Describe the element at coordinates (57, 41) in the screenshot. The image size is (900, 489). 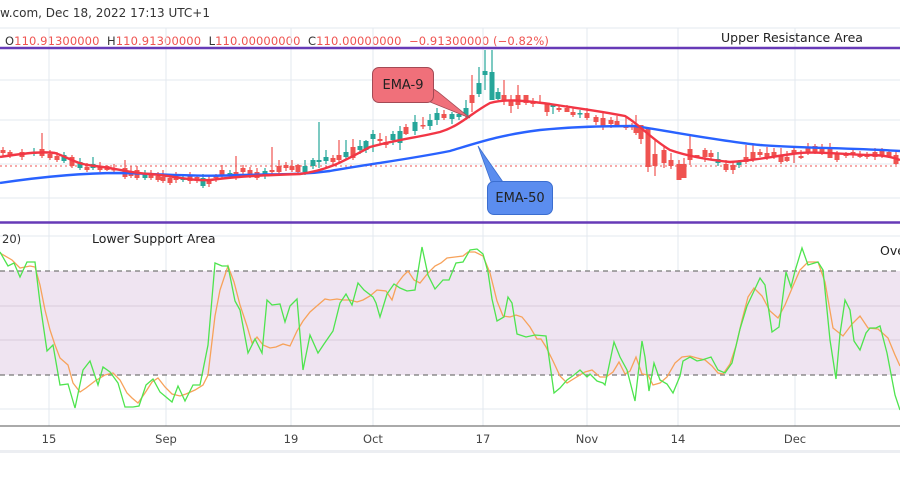
I see `open-value: 110.91300000` at that location.